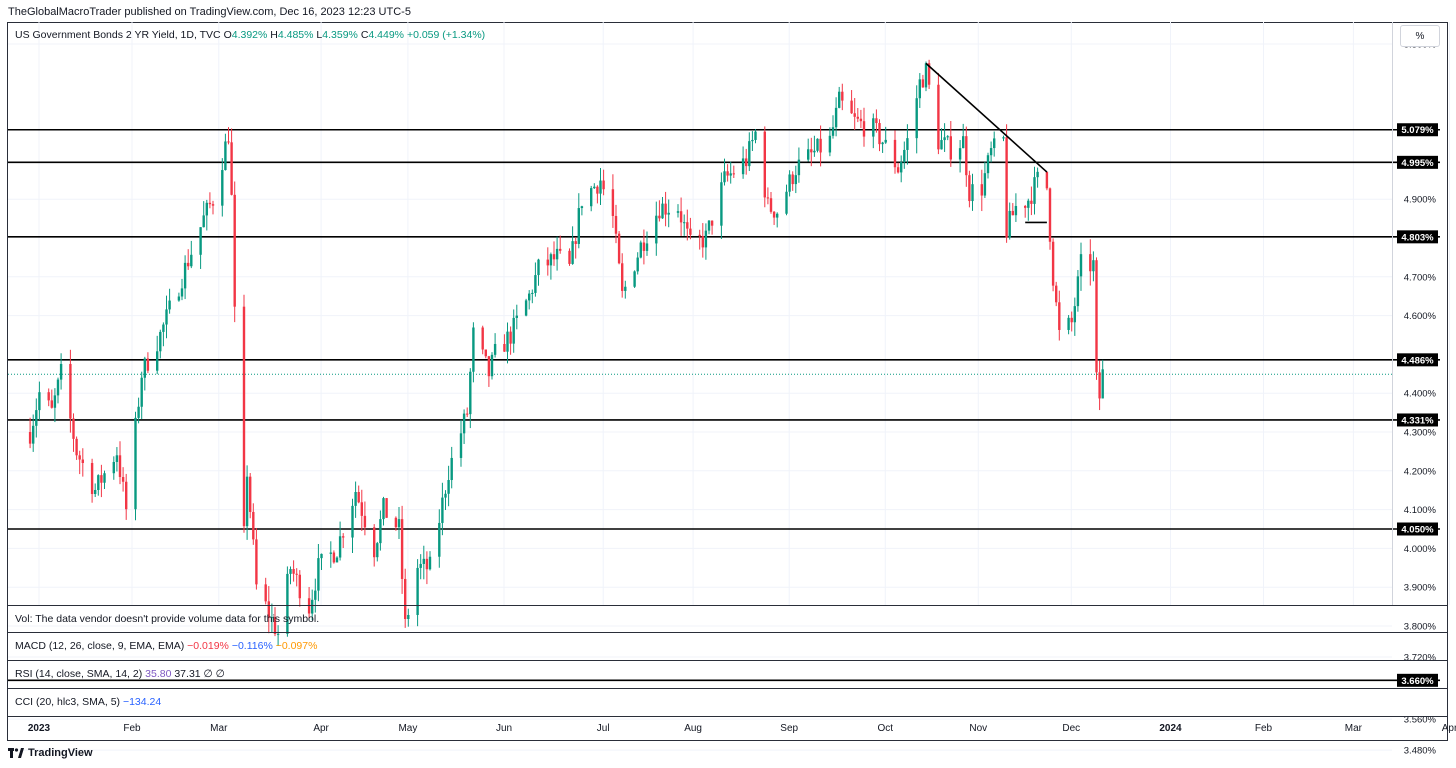 The width and height of the screenshot is (1456, 768). Describe the element at coordinates (274, 35) in the screenshot. I see `high-label: H` at that location.